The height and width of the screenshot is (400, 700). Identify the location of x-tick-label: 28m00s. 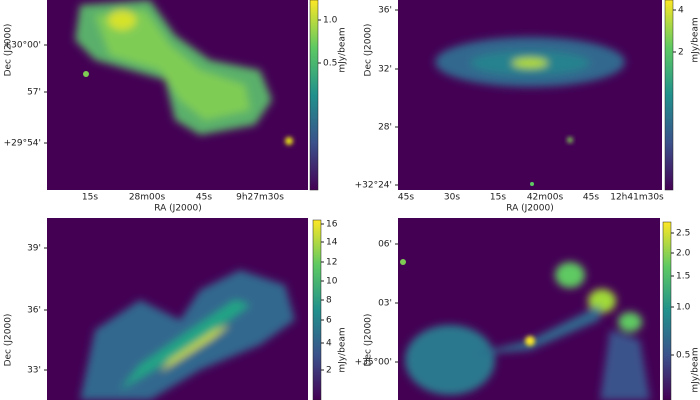
(147, 198).